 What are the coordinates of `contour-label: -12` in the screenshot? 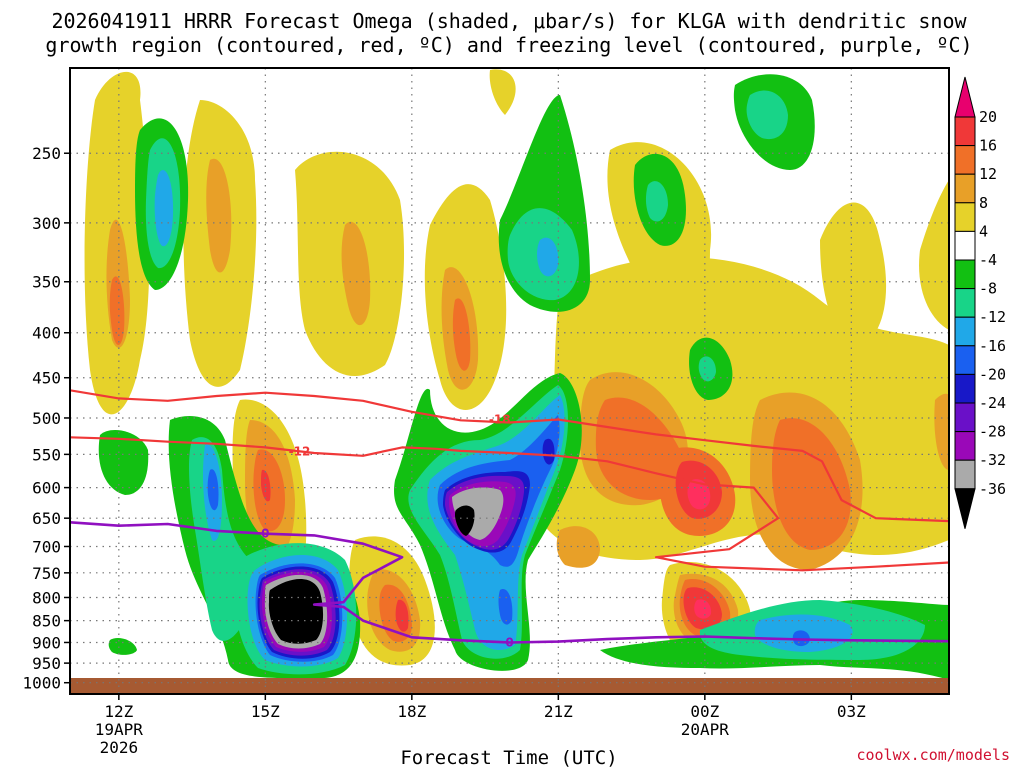 It's located at (300, 452).